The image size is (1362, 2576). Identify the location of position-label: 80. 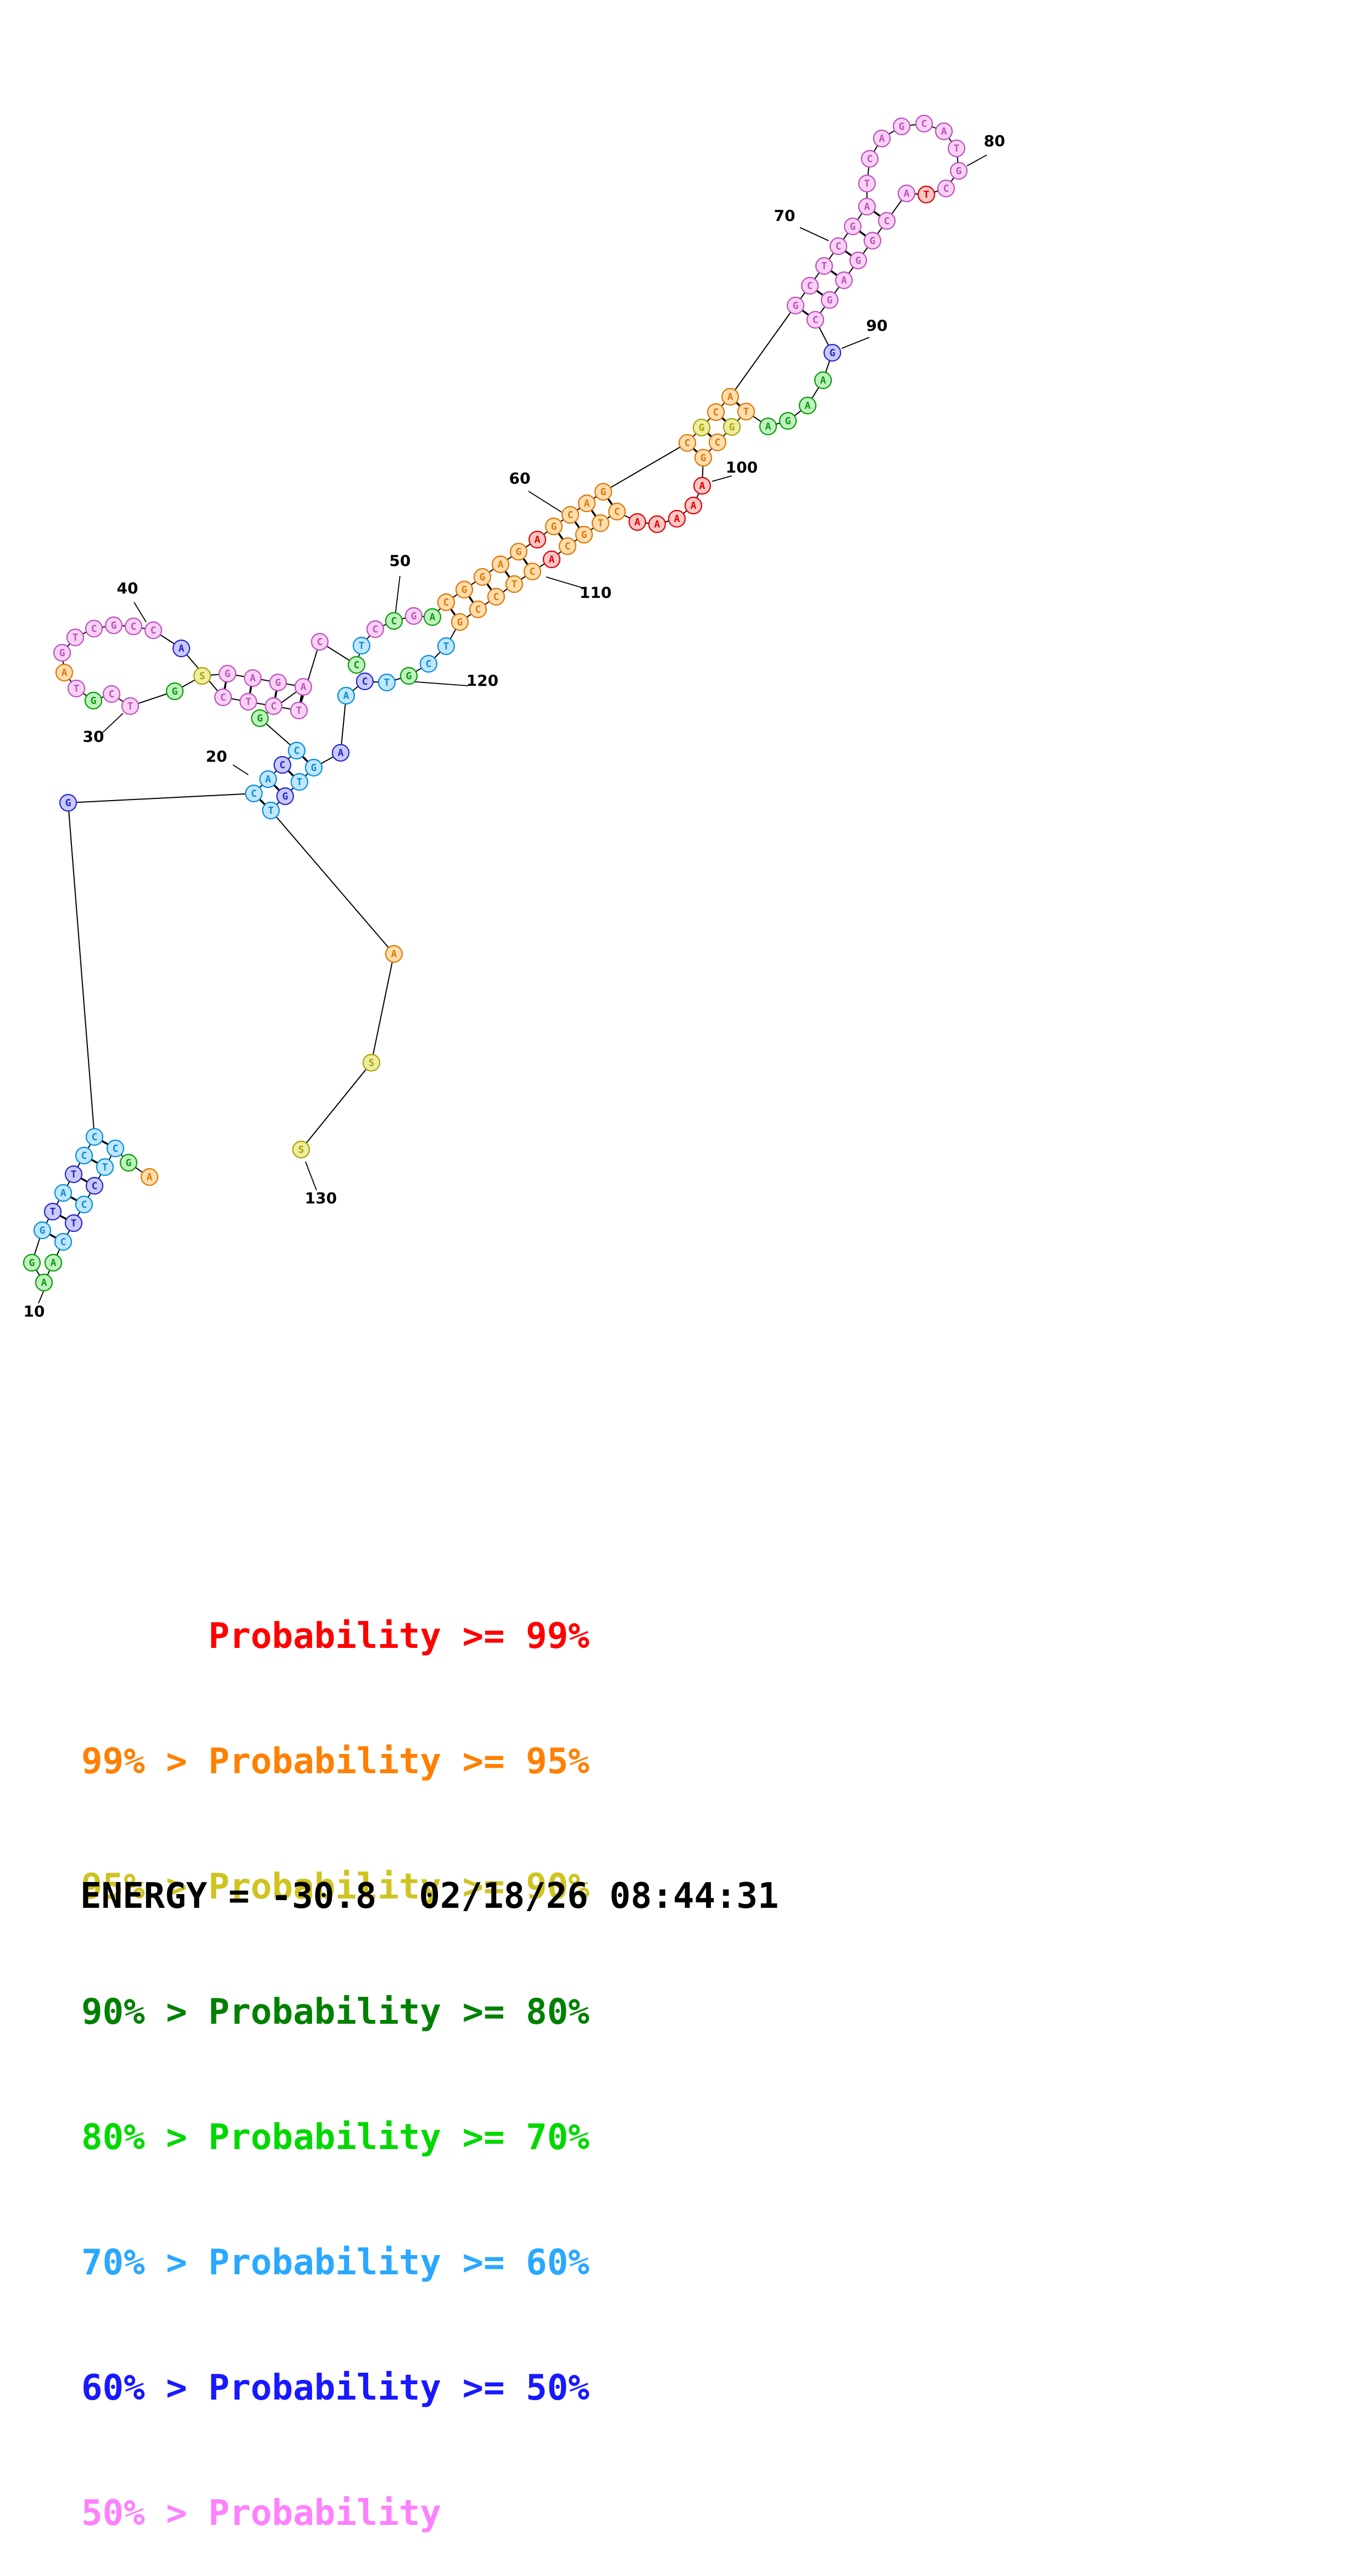
(994, 141).